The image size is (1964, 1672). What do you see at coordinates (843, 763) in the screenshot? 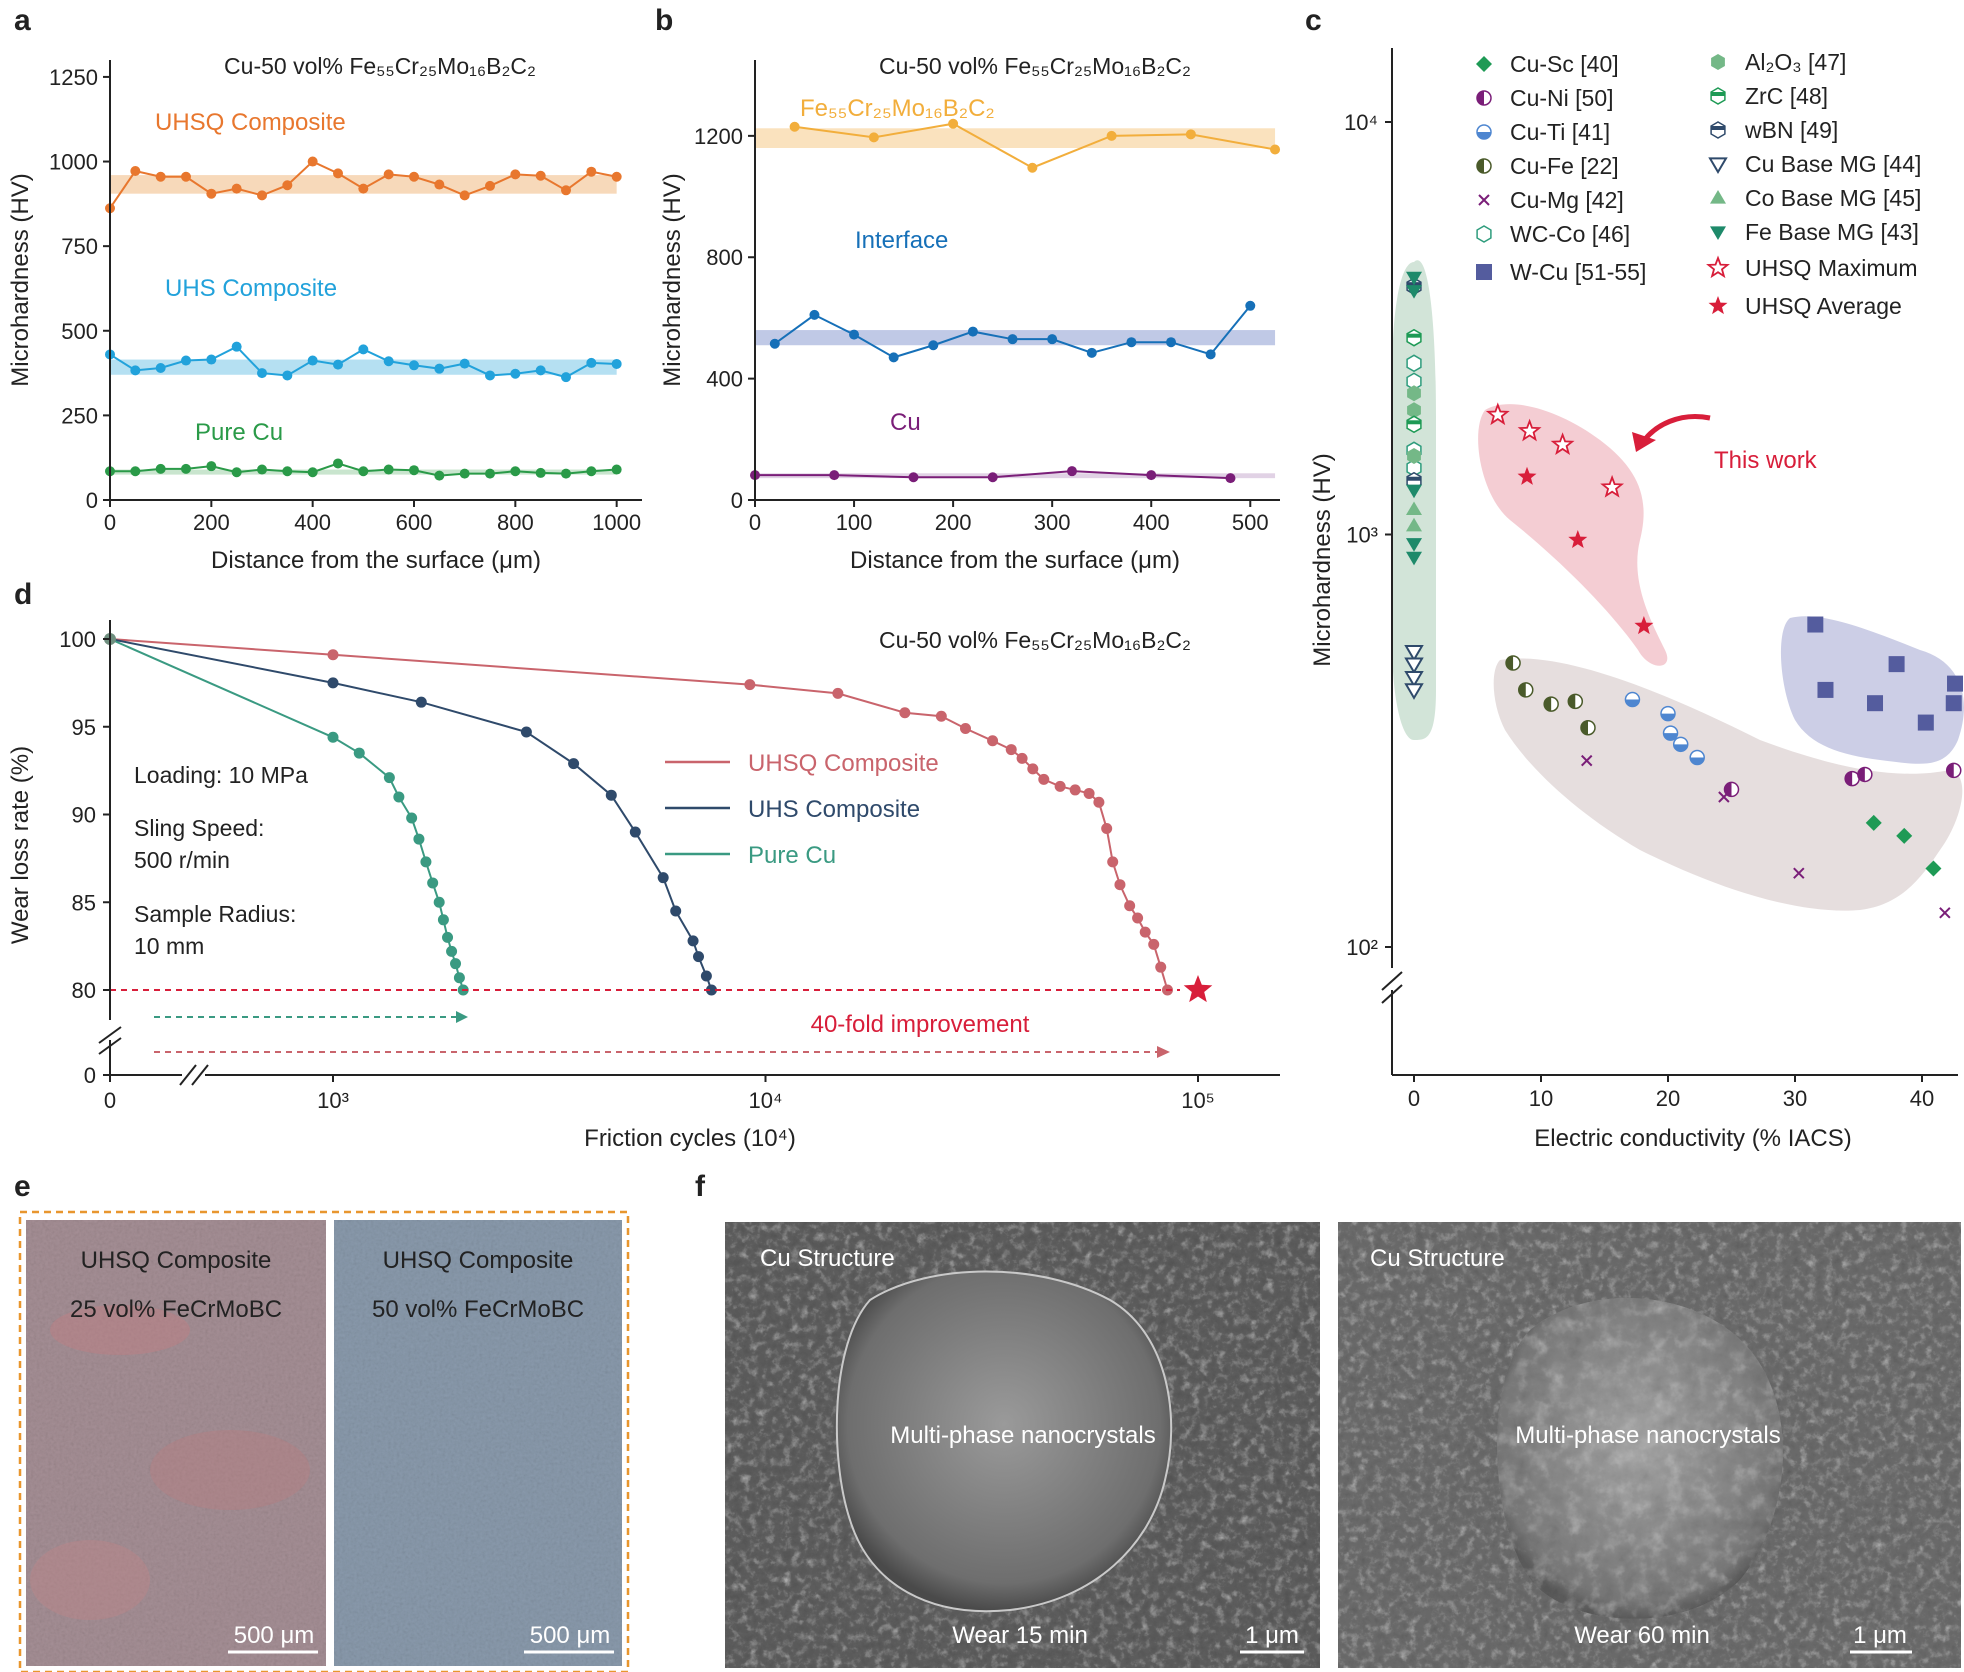
I see `legend-uhsq: UHSQ Composite` at bounding box center [843, 763].